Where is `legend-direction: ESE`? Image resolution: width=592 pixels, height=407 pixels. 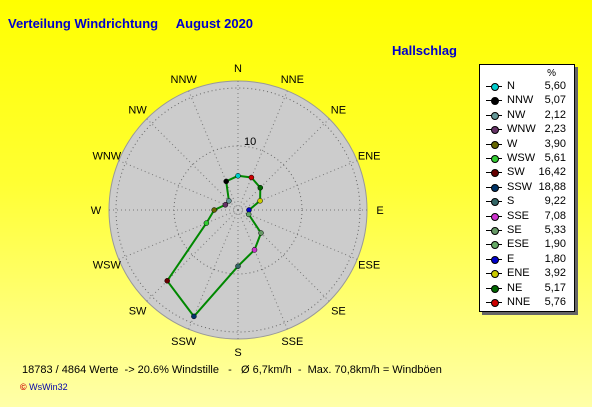 legend-direction: ESE is located at coordinates (518, 244).